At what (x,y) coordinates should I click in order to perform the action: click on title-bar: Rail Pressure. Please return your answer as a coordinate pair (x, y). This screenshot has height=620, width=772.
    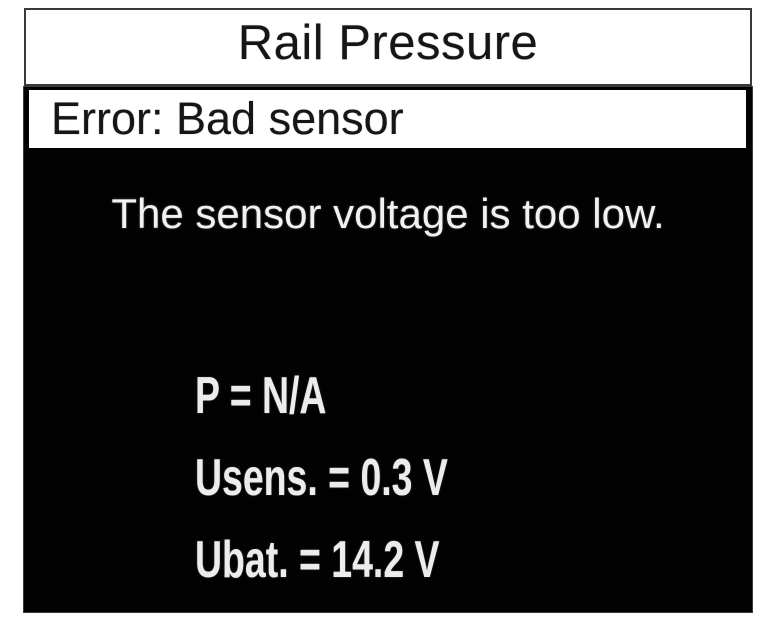
    Looking at the image, I should click on (388, 47).